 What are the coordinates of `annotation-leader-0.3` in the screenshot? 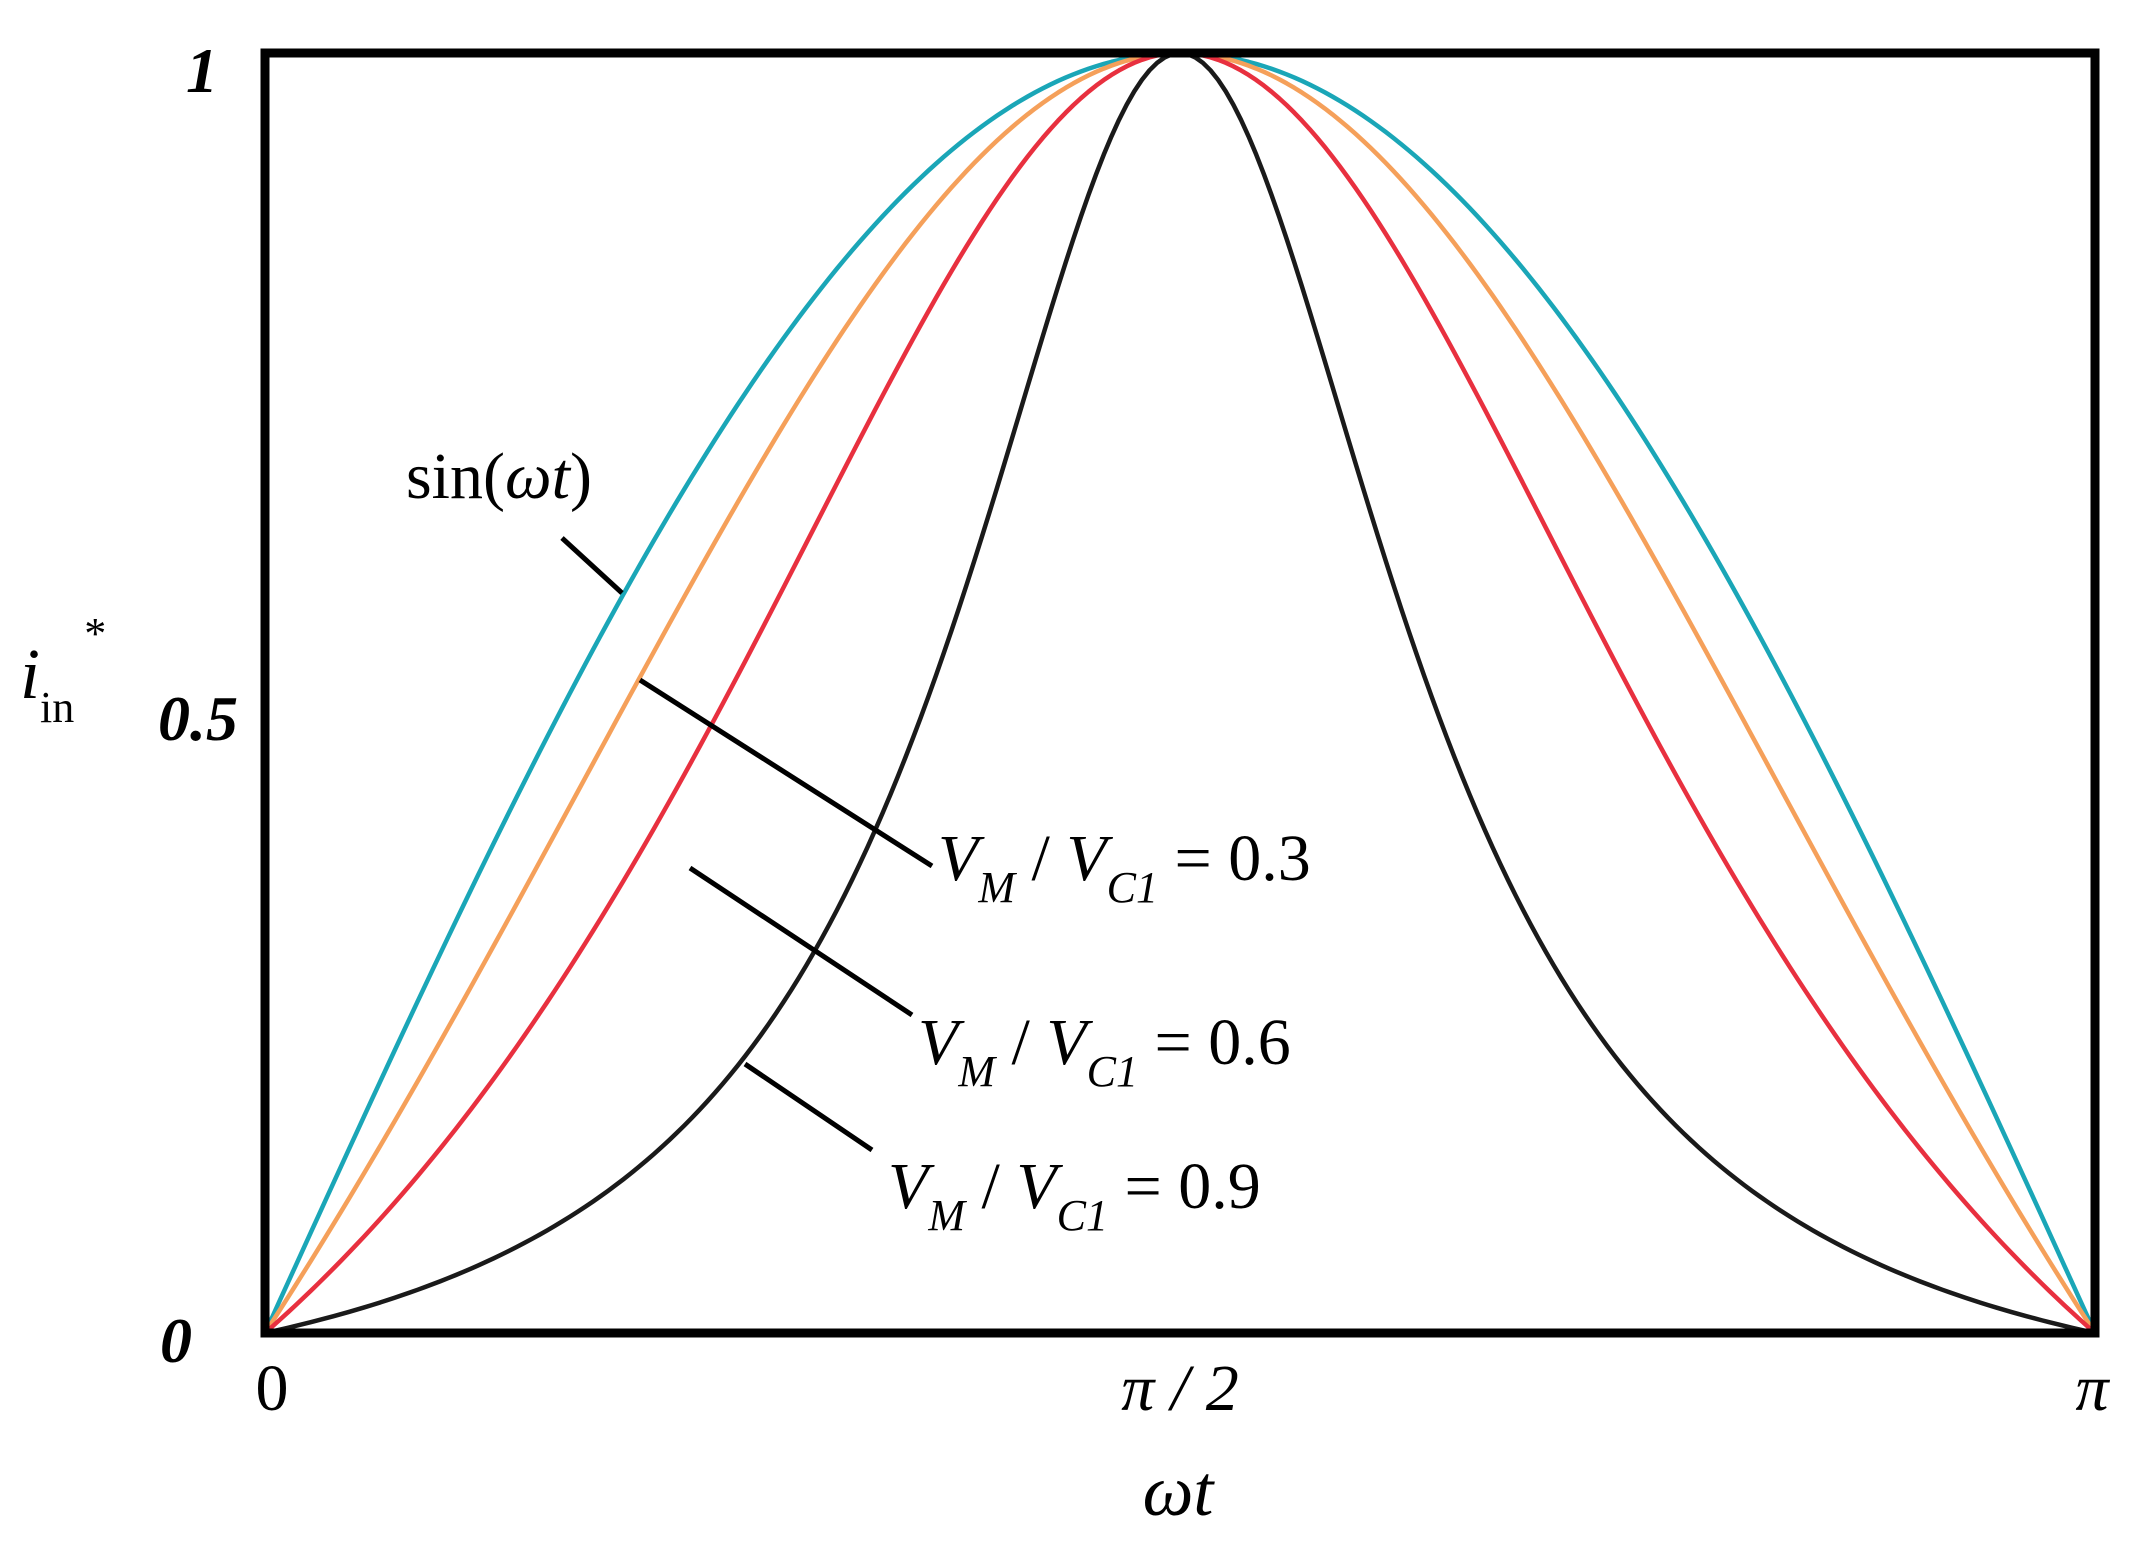 It's located at (786, 773).